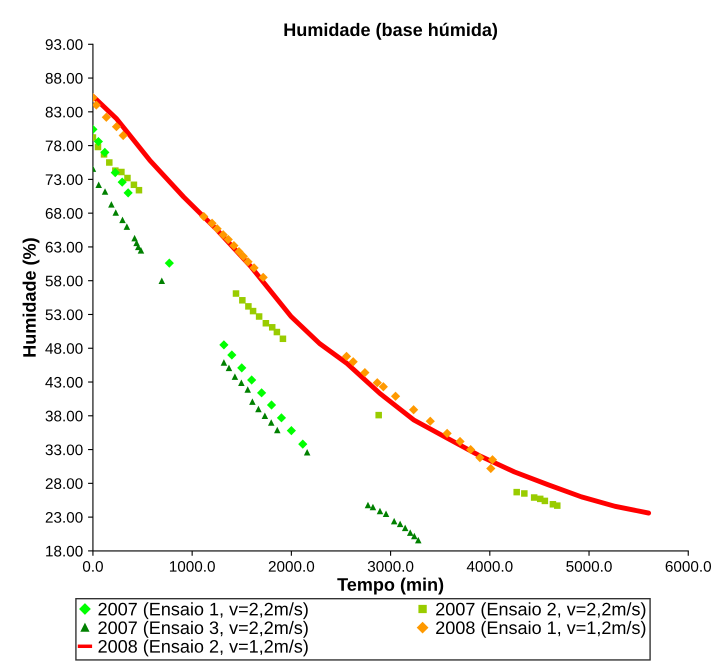  Describe the element at coordinates (589, 566) in the screenshot. I see `x-tick-label: 5000.0` at that location.